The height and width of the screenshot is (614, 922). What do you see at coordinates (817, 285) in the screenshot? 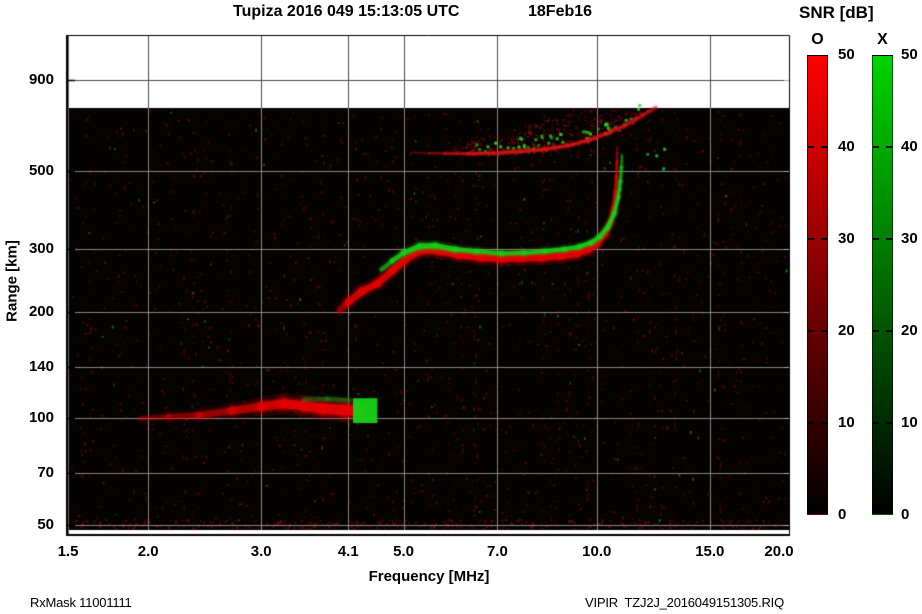
I see `o-mode-colorbar` at bounding box center [817, 285].